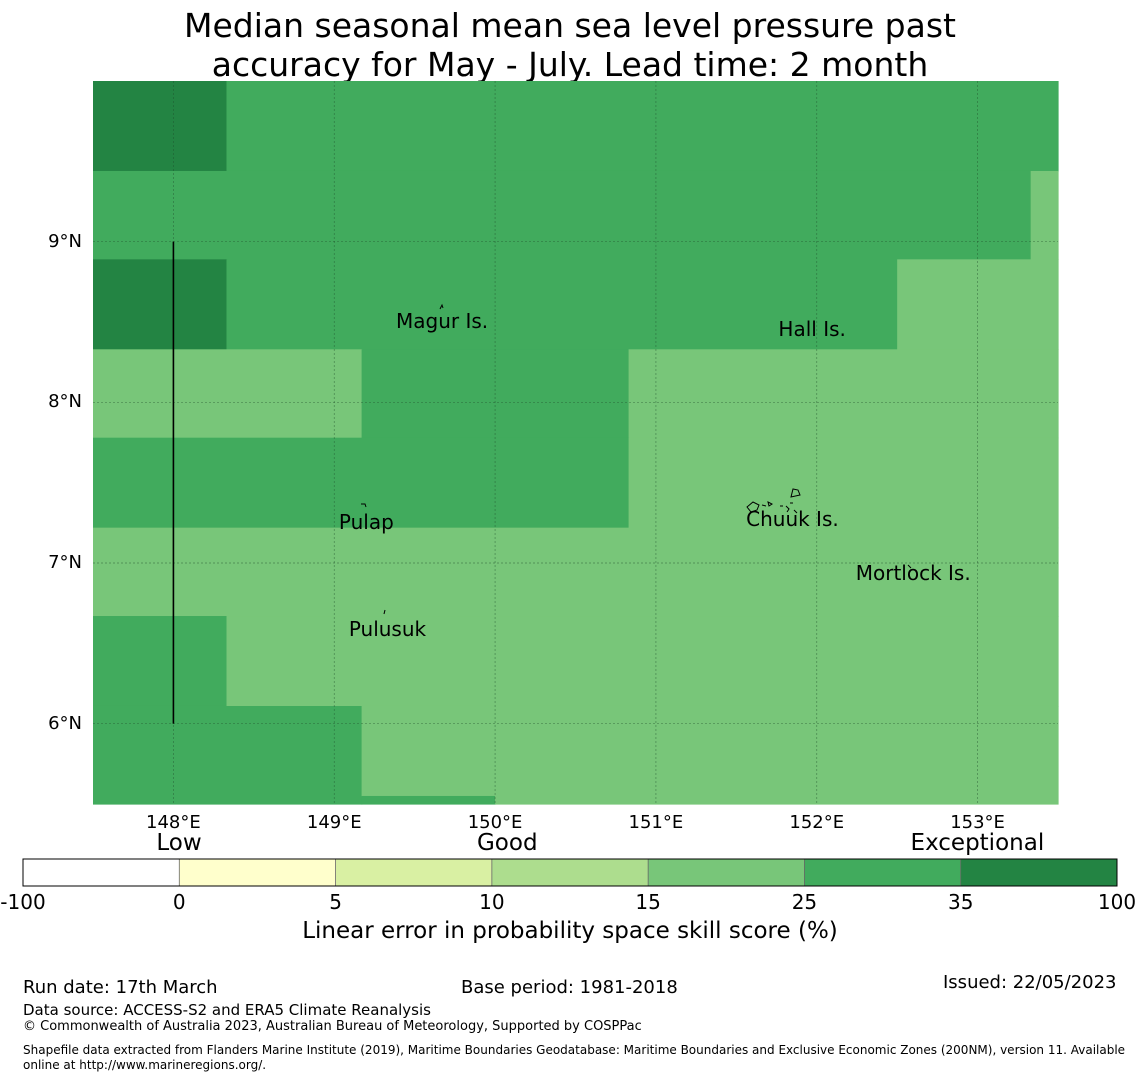 Image resolution: width=1140 pixels, height=1080 pixels. I want to click on lon-tick-label: 150°E, so click(495, 822).